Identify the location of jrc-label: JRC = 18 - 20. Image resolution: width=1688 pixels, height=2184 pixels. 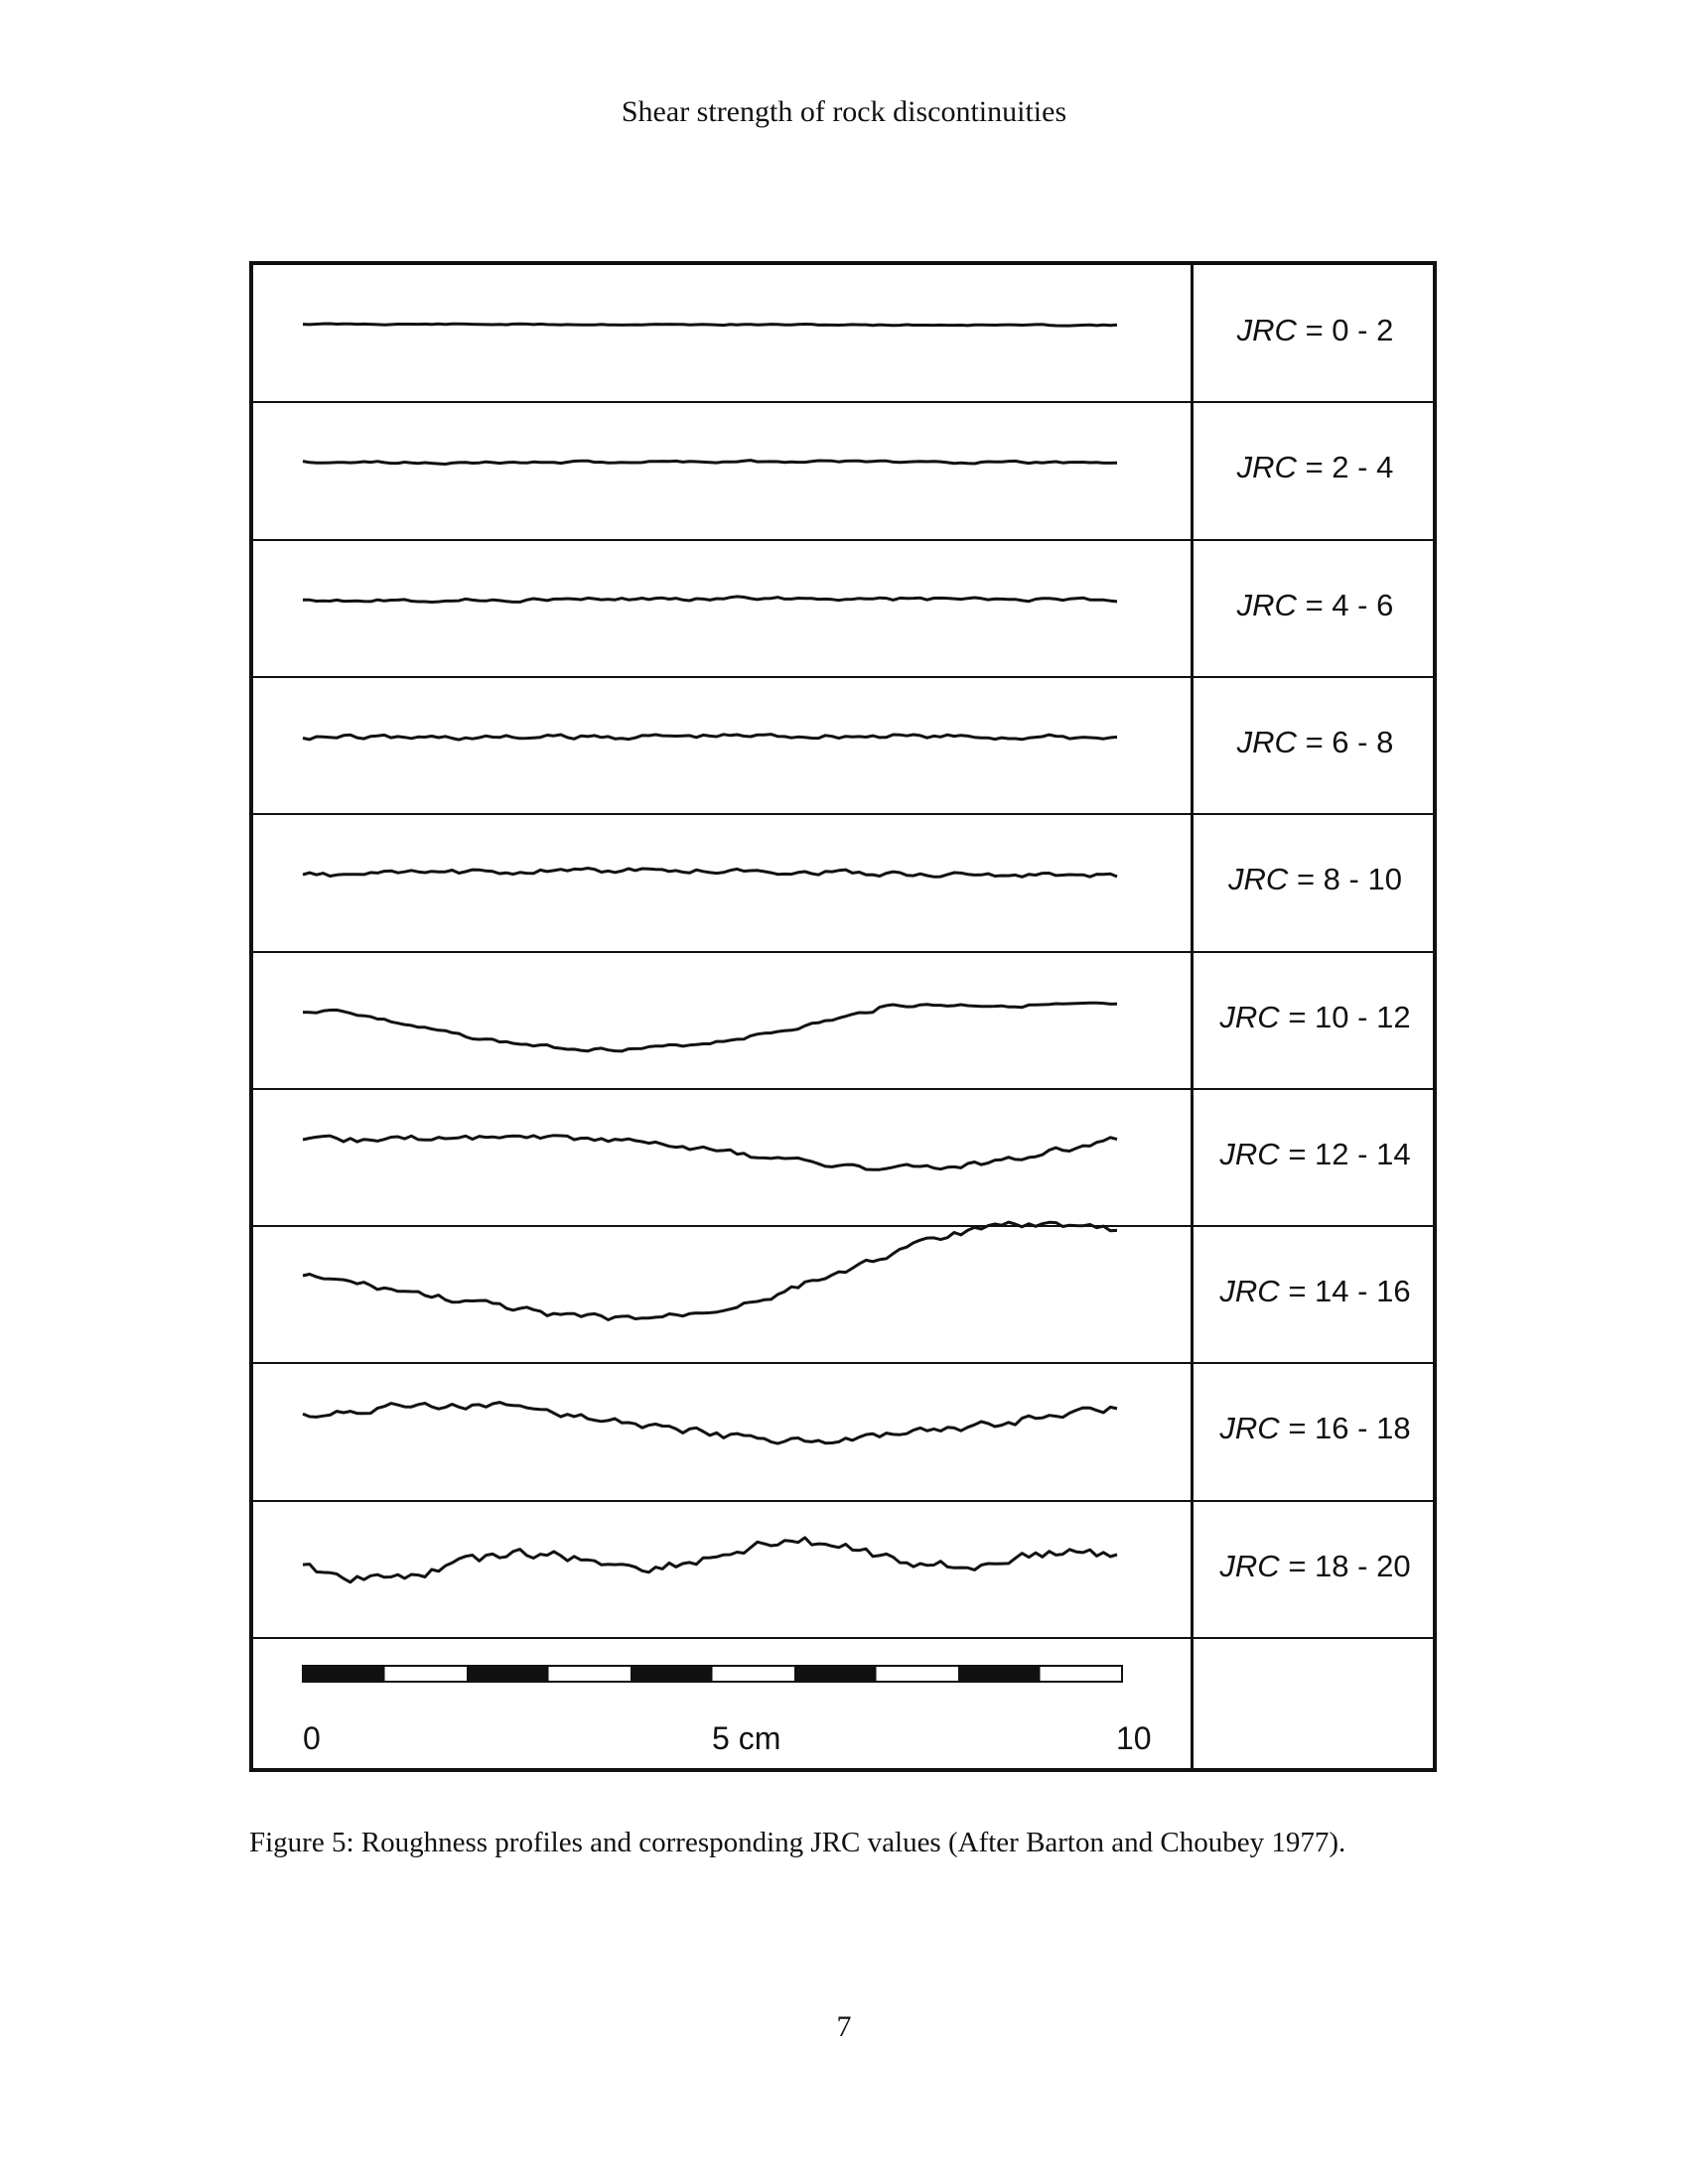
(1315, 1566).